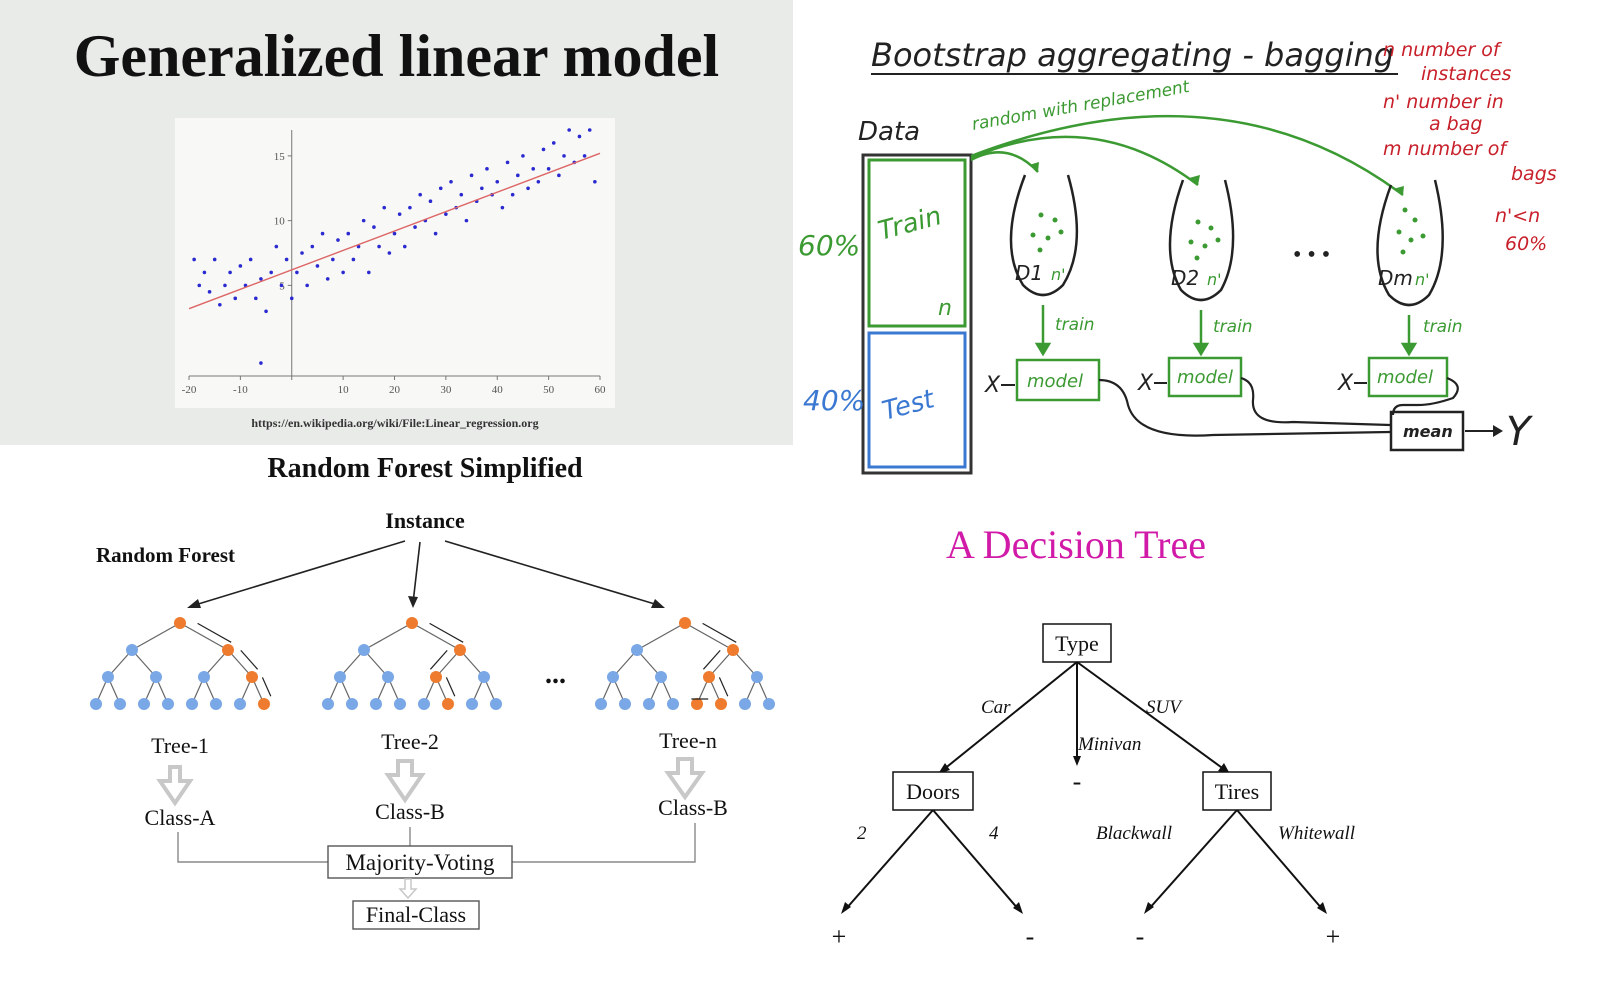 The width and height of the screenshot is (1614, 1002). What do you see at coordinates (396, 56) in the screenshot?
I see `glm-title: Generalized linear model` at bounding box center [396, 56].